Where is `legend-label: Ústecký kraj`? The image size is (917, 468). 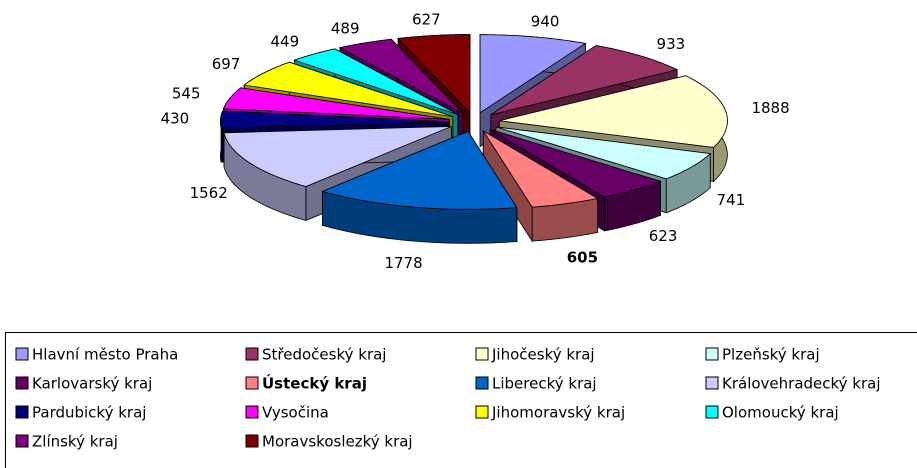
legend-label: Ústecký kraj is located at coordinates (314, 383).